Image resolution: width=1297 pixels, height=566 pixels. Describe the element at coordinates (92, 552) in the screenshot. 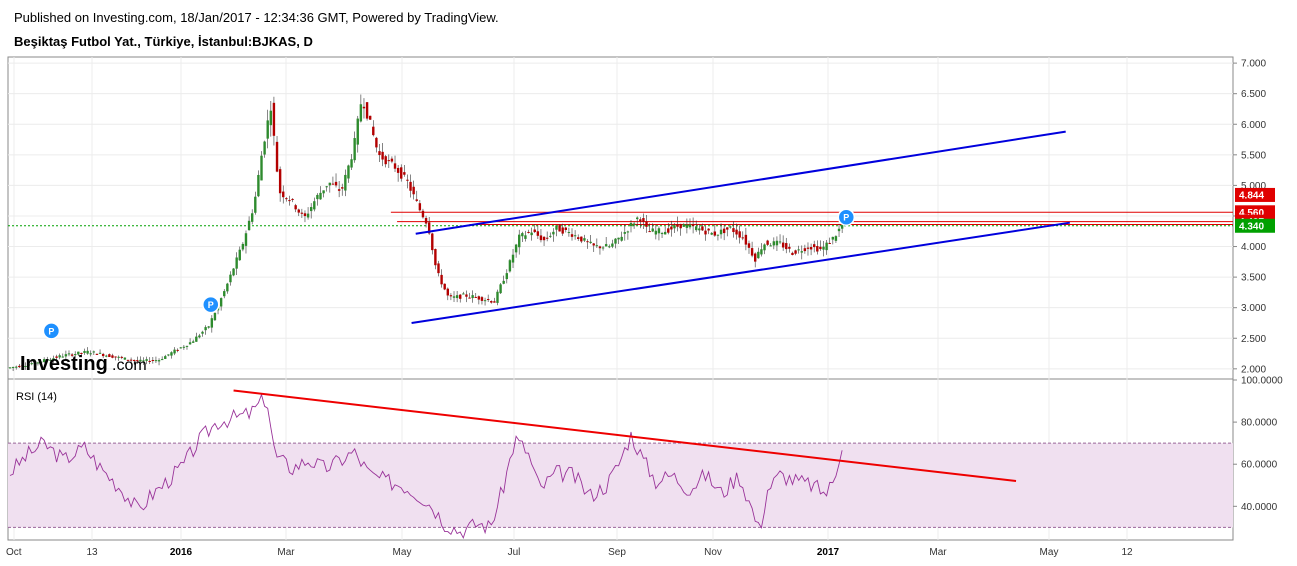

I see `x-tick-label: 13` at that location.